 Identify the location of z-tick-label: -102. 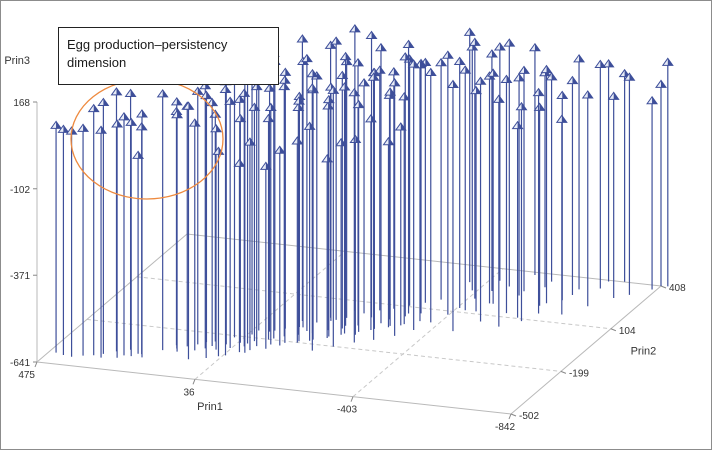
(20, 190).